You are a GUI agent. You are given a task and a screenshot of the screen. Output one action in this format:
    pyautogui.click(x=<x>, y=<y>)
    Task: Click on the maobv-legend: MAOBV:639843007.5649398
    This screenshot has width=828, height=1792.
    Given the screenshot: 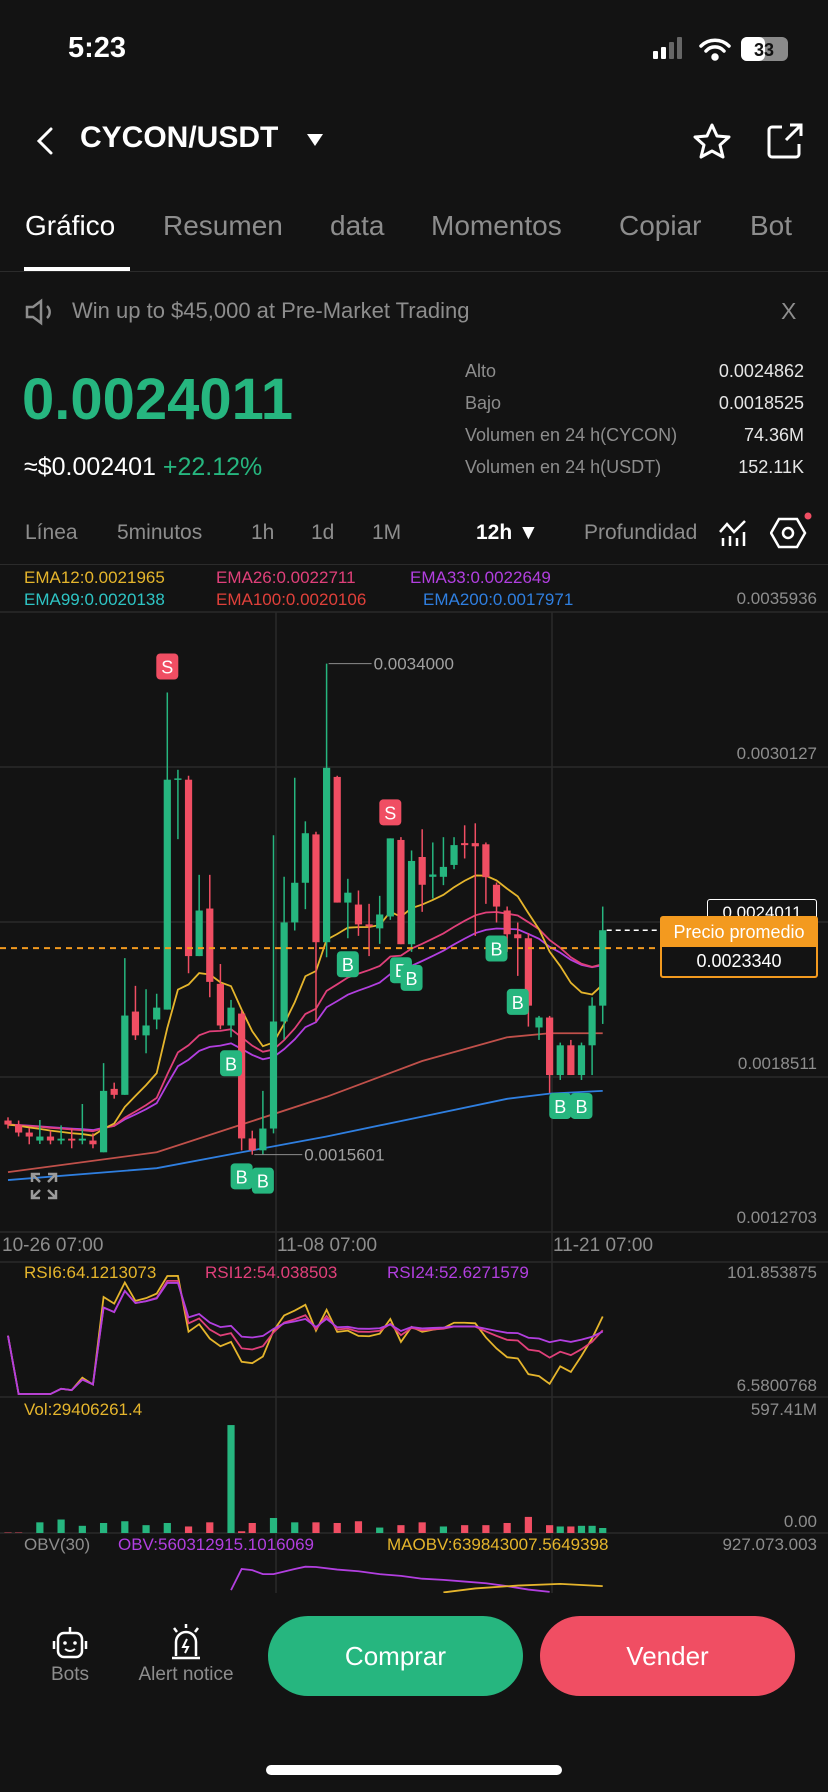 What is the action you would take?
    pyautogui.click(x=498, y=1544)
    